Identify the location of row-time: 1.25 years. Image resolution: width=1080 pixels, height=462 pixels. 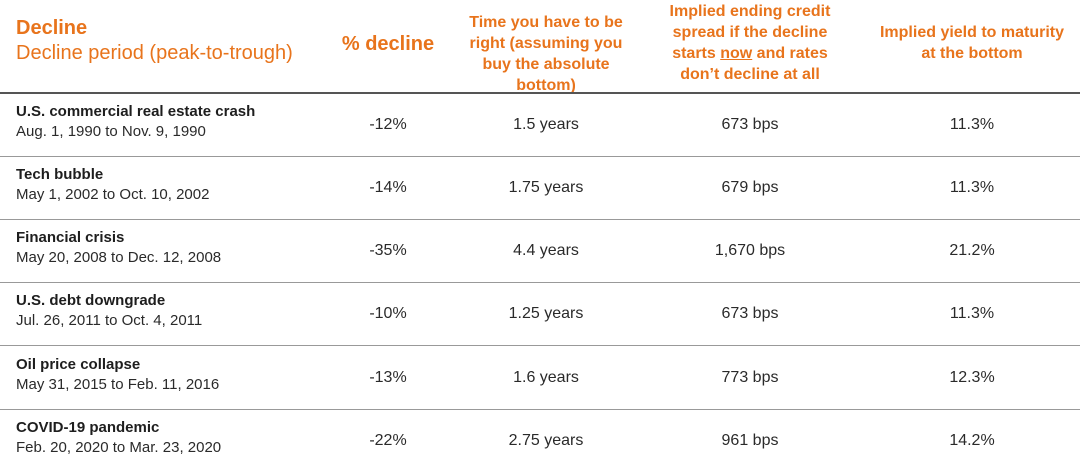
(546, 313).